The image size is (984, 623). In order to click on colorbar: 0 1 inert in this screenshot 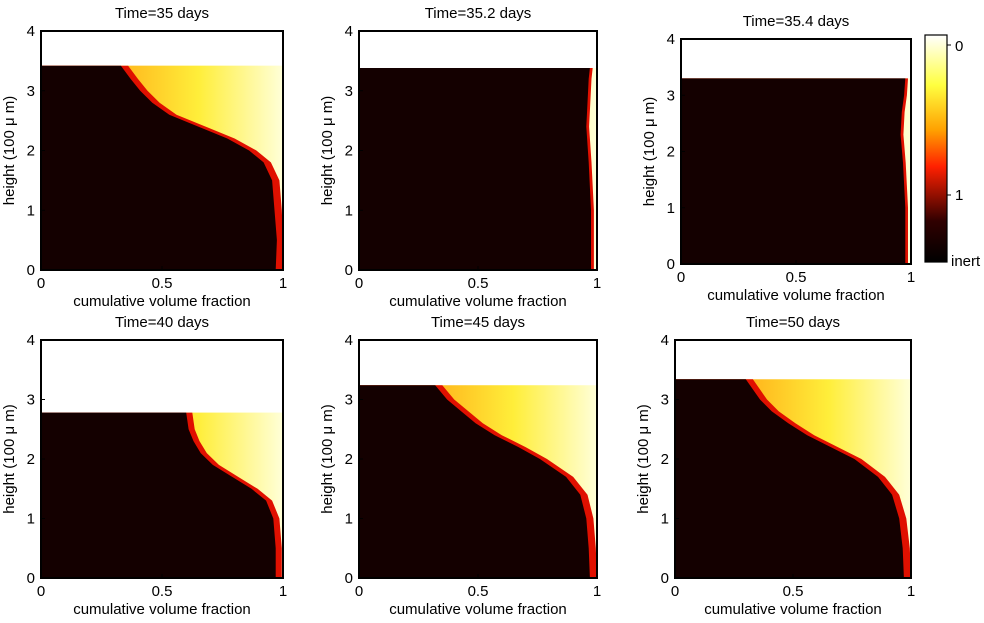, I will do `click(952, 152)`.